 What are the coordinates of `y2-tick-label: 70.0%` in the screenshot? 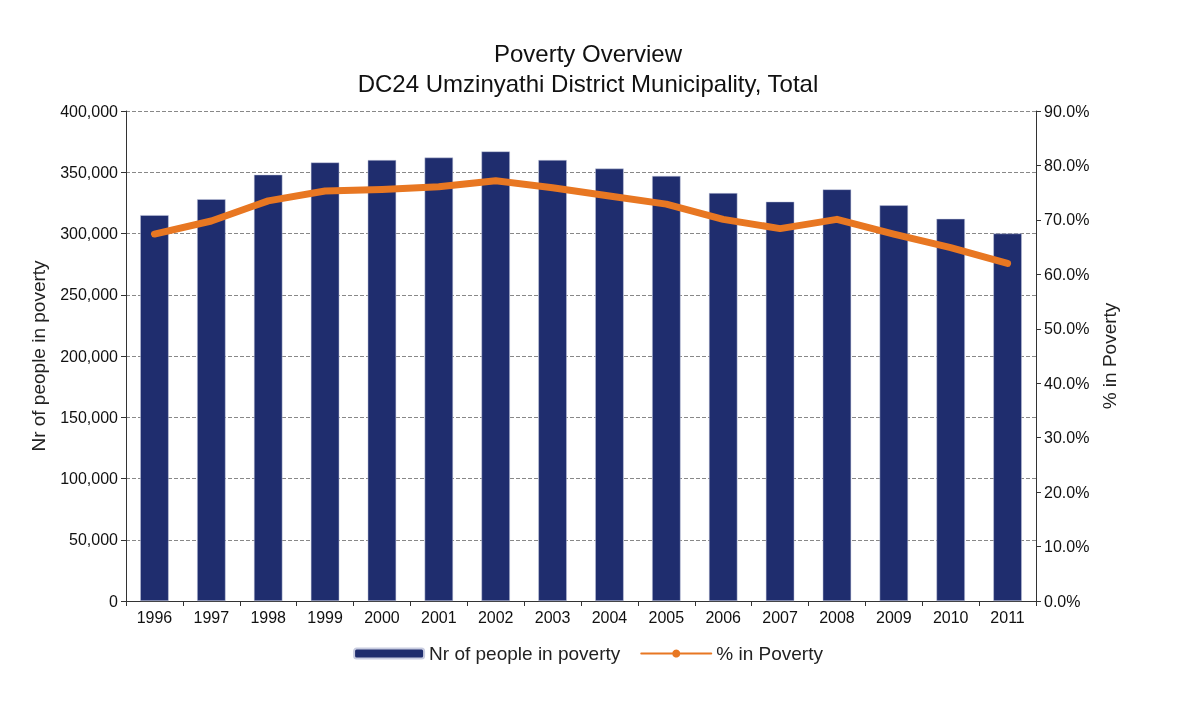 It's located at (1067, 220).